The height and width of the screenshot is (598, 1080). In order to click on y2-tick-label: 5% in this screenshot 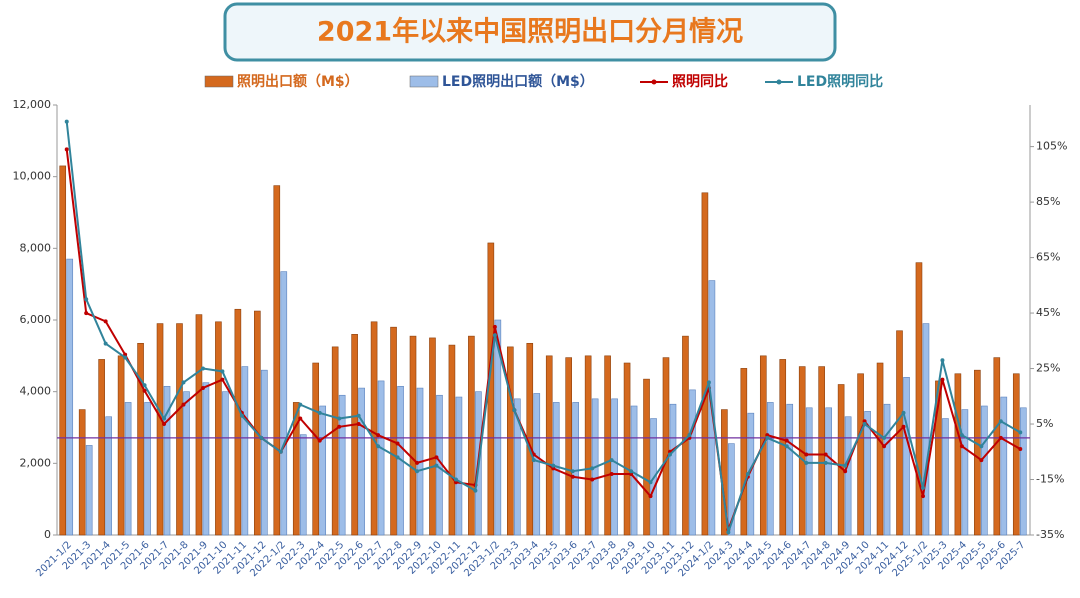, I will do `click(1044, 423)`.